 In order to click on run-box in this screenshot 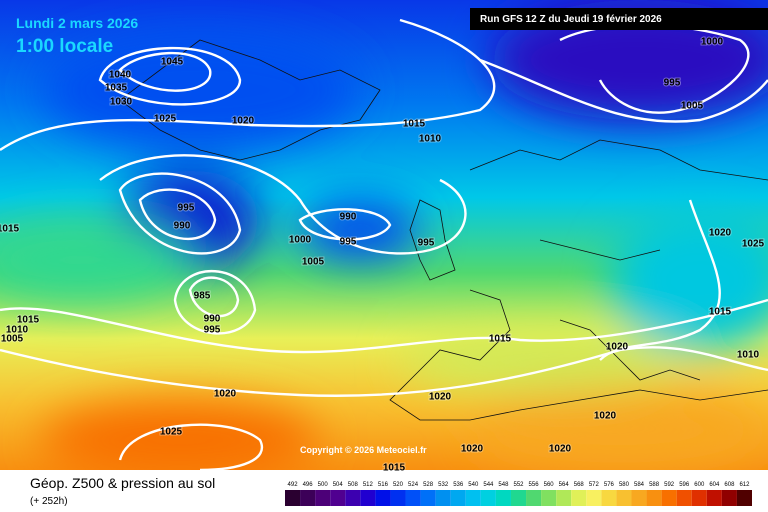, I will do `click(619, 19)`.